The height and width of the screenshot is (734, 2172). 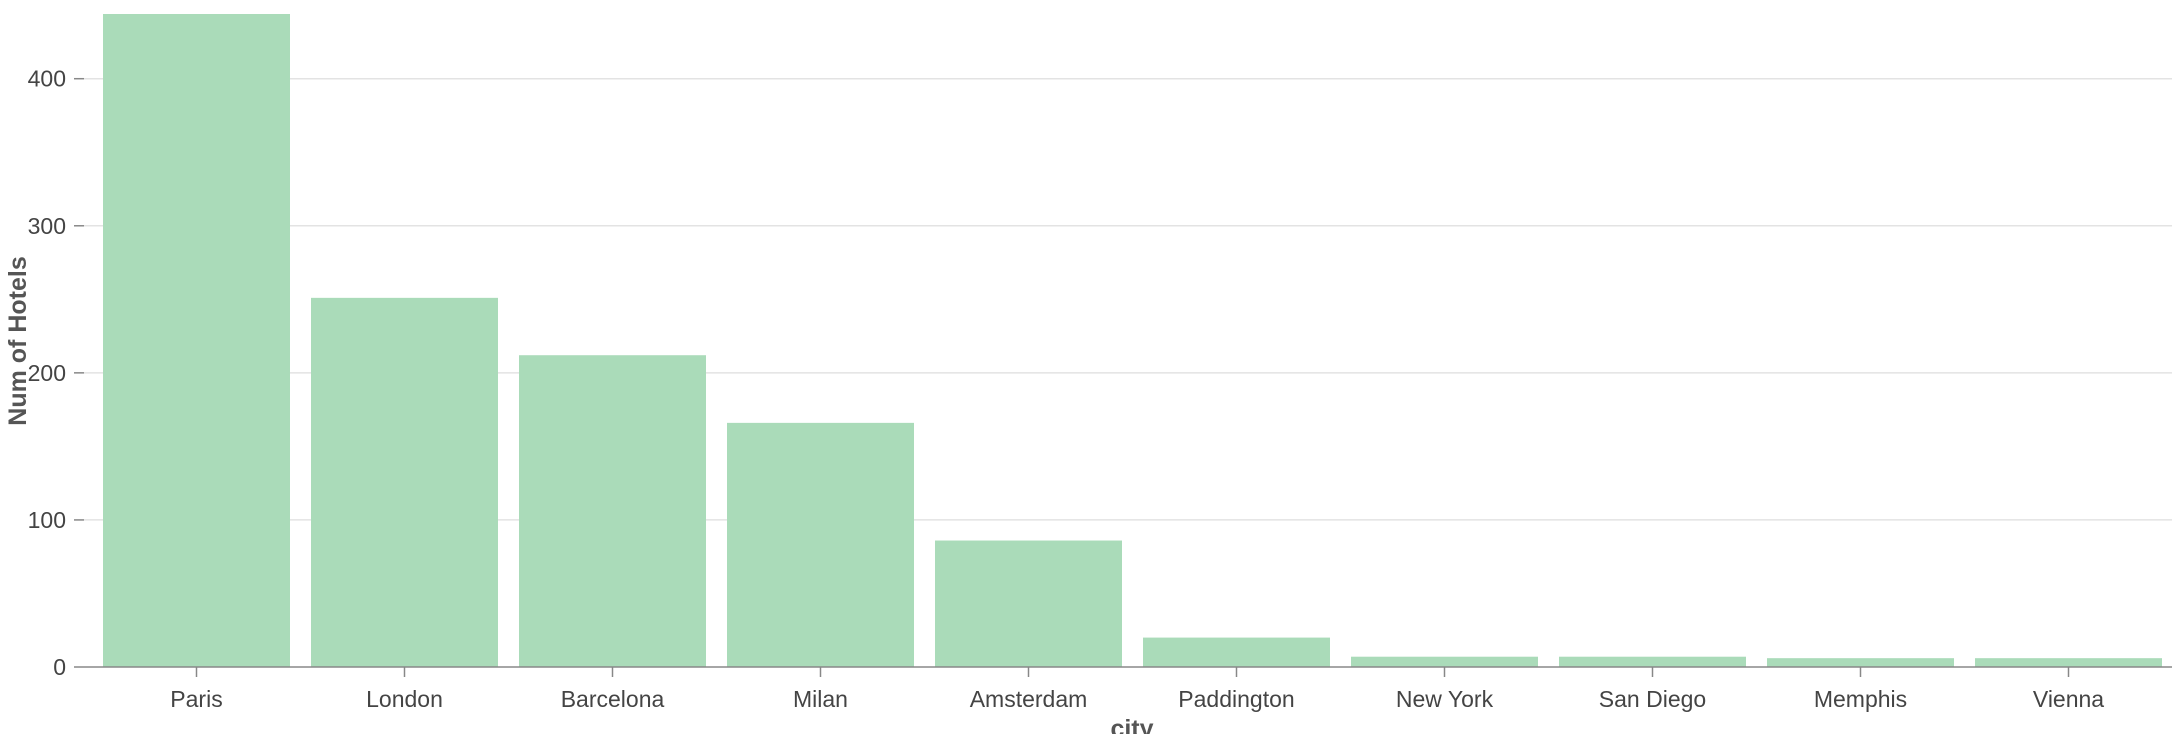 What do you see at coordinates (1131, 724) in the screenshot?
I see `x-axis-title: city` at bounding box center [1131, 724].